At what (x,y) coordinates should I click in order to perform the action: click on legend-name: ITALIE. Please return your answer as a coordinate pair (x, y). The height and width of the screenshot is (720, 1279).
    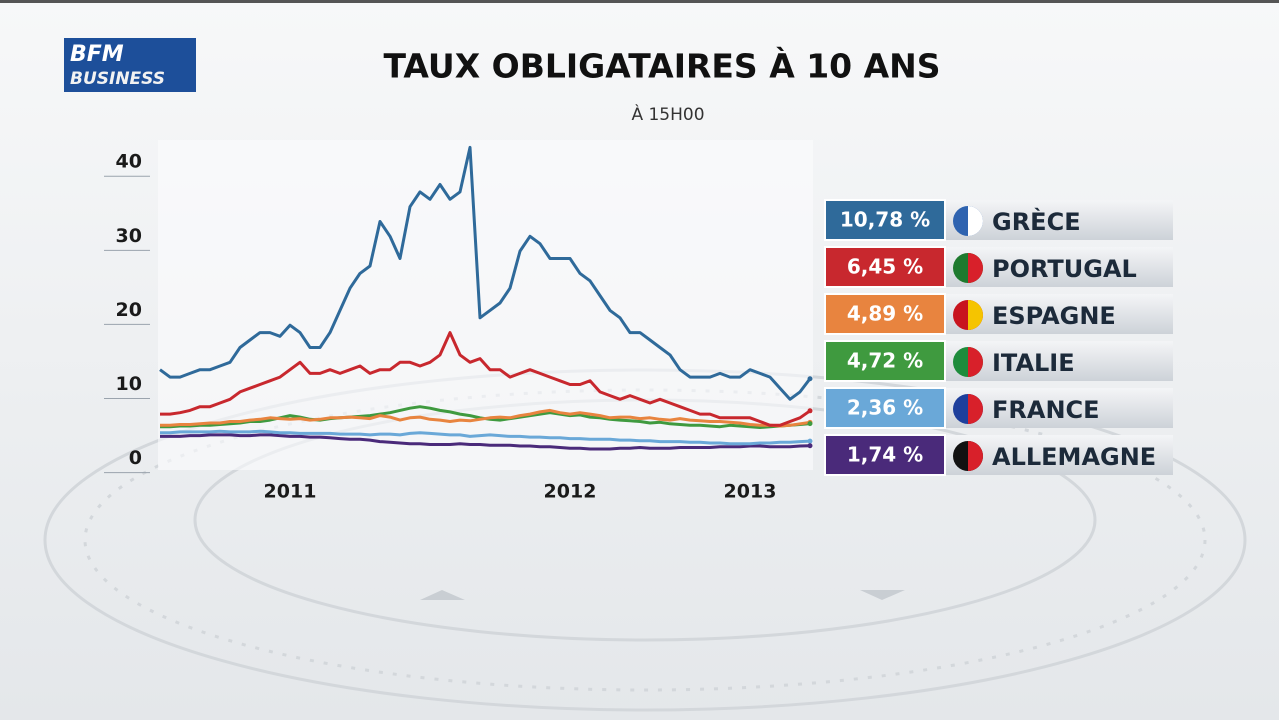
    Looking at the image, I should click on (1033, 363).